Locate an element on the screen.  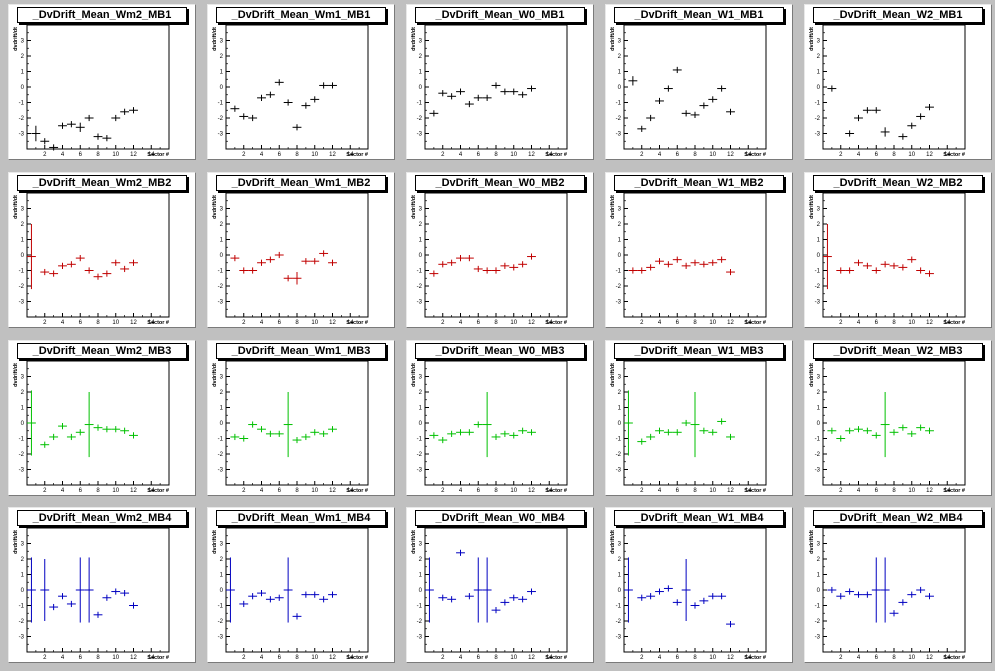
plot-frame is located at coordinates (894, 255).